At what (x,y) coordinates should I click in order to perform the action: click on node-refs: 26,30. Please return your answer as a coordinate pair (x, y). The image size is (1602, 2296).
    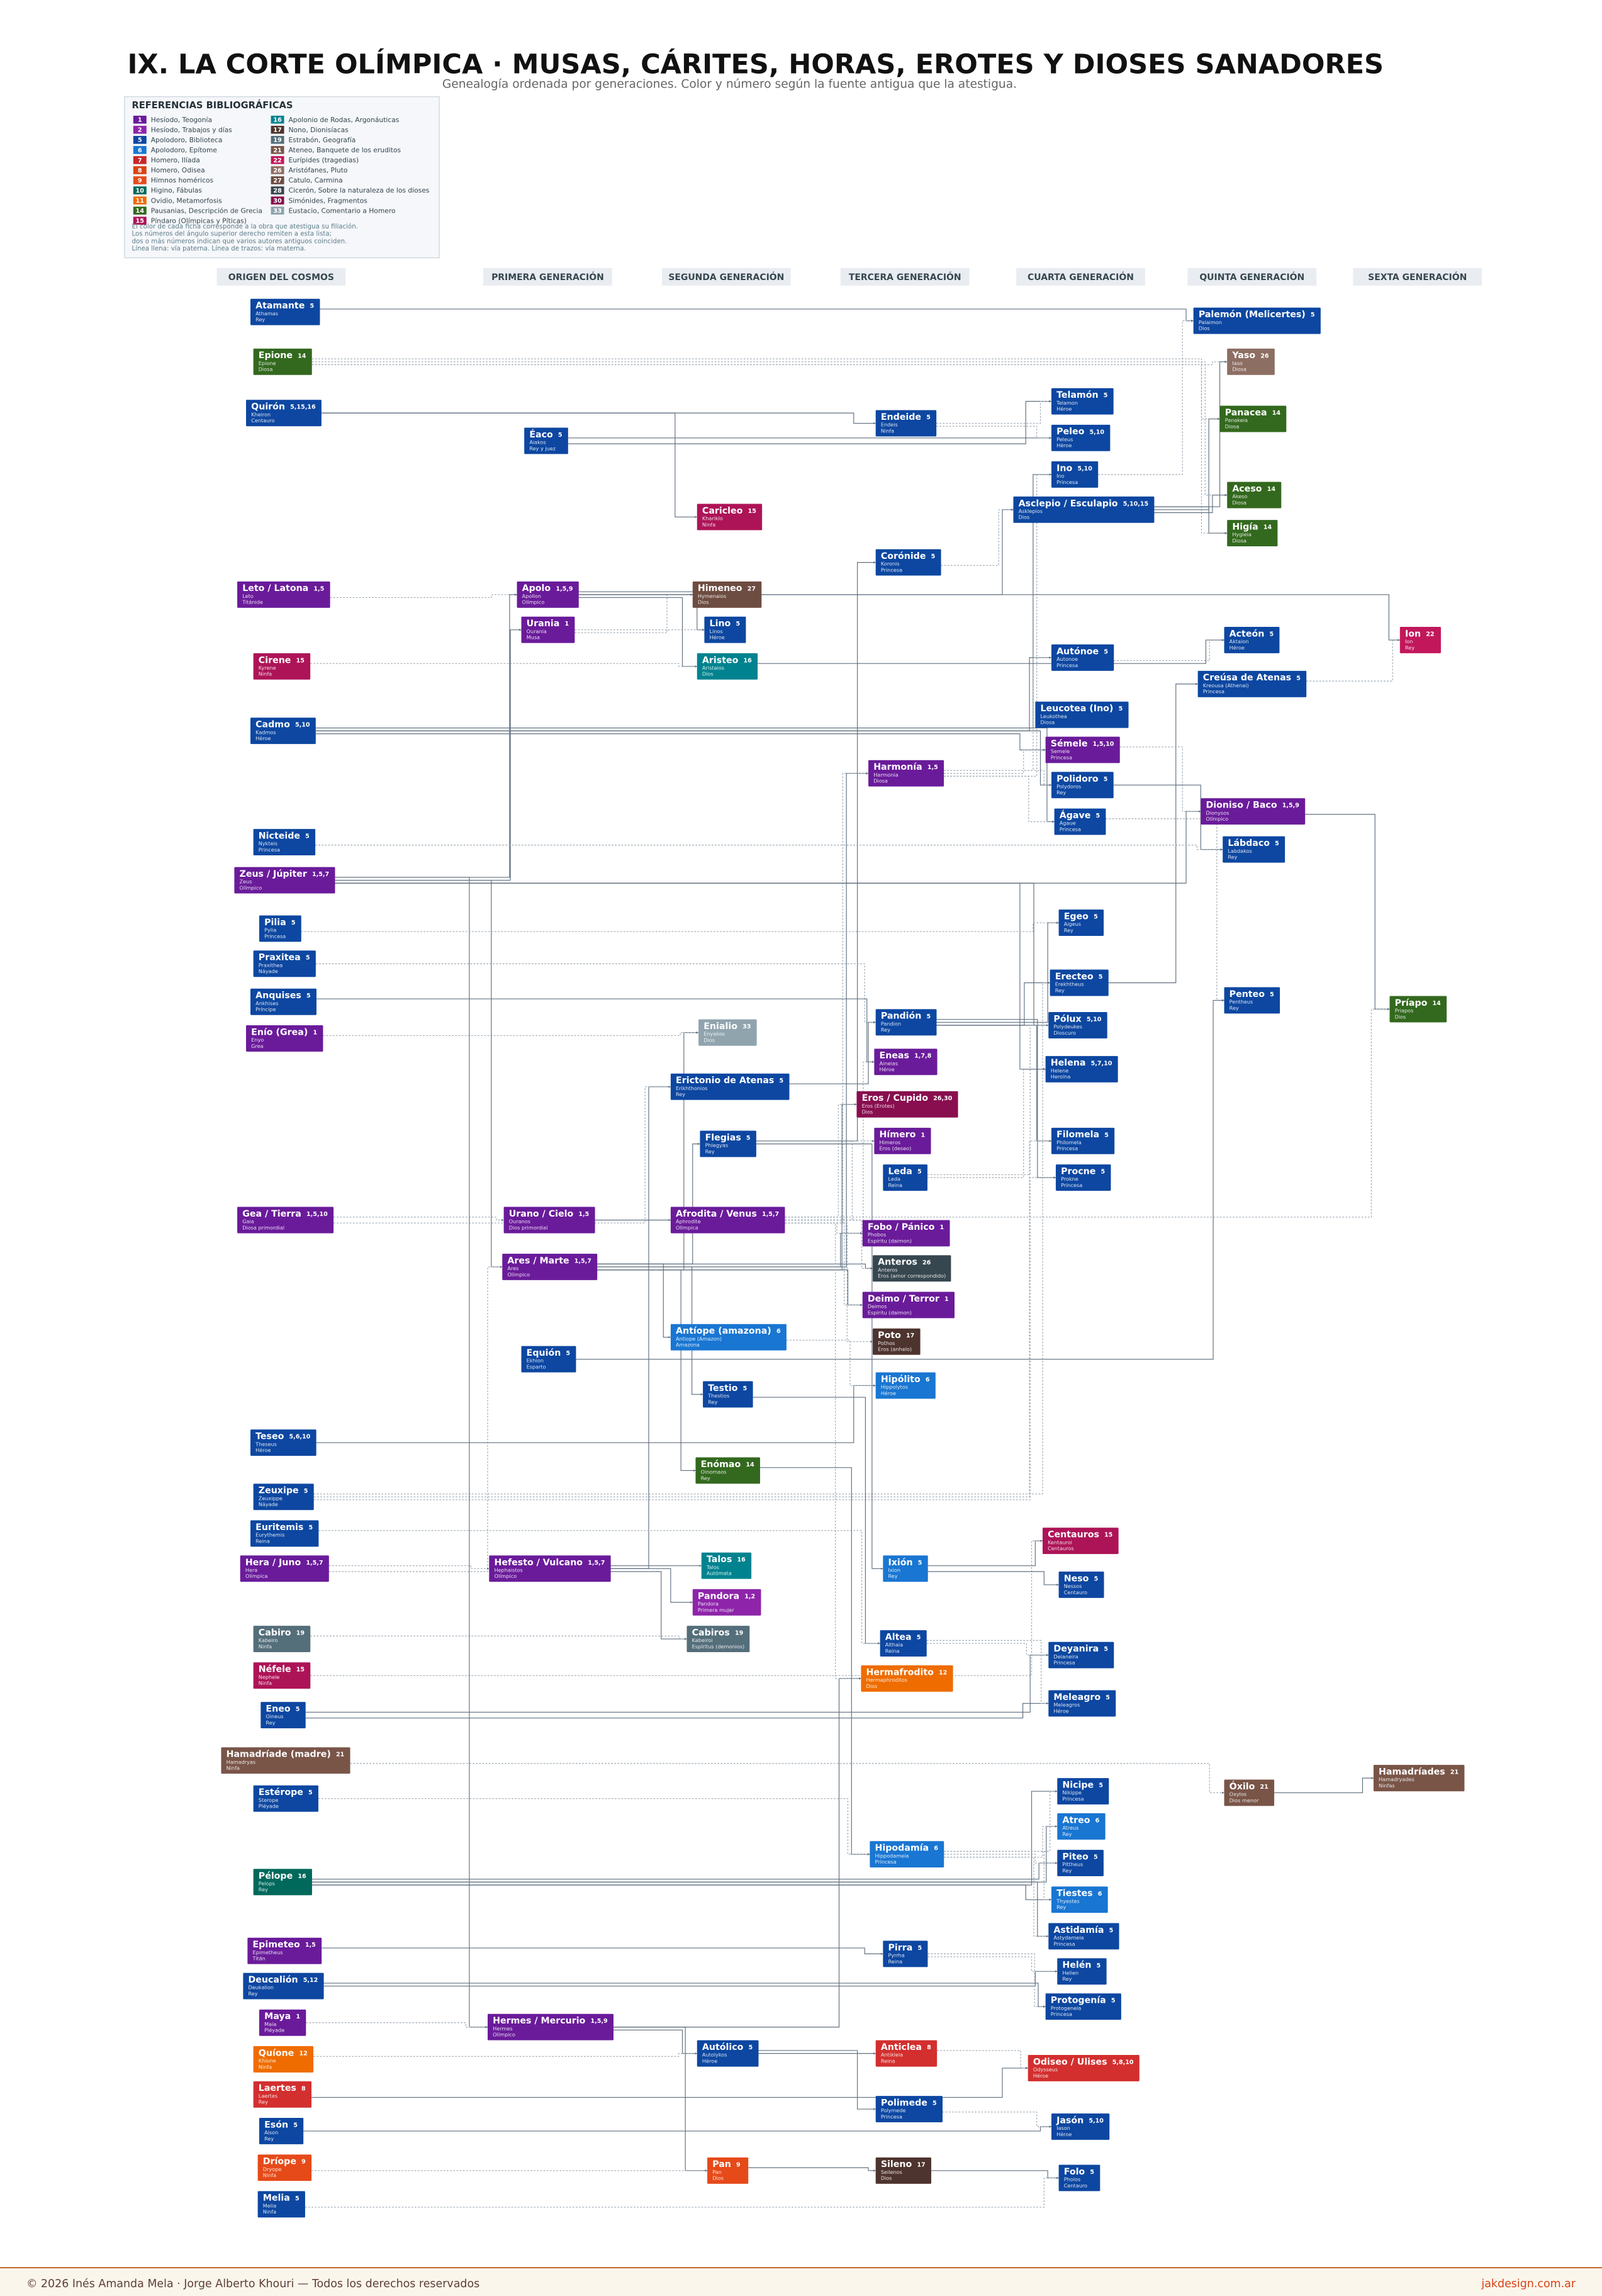
    Looking at the image, I should click on (943, 1098).